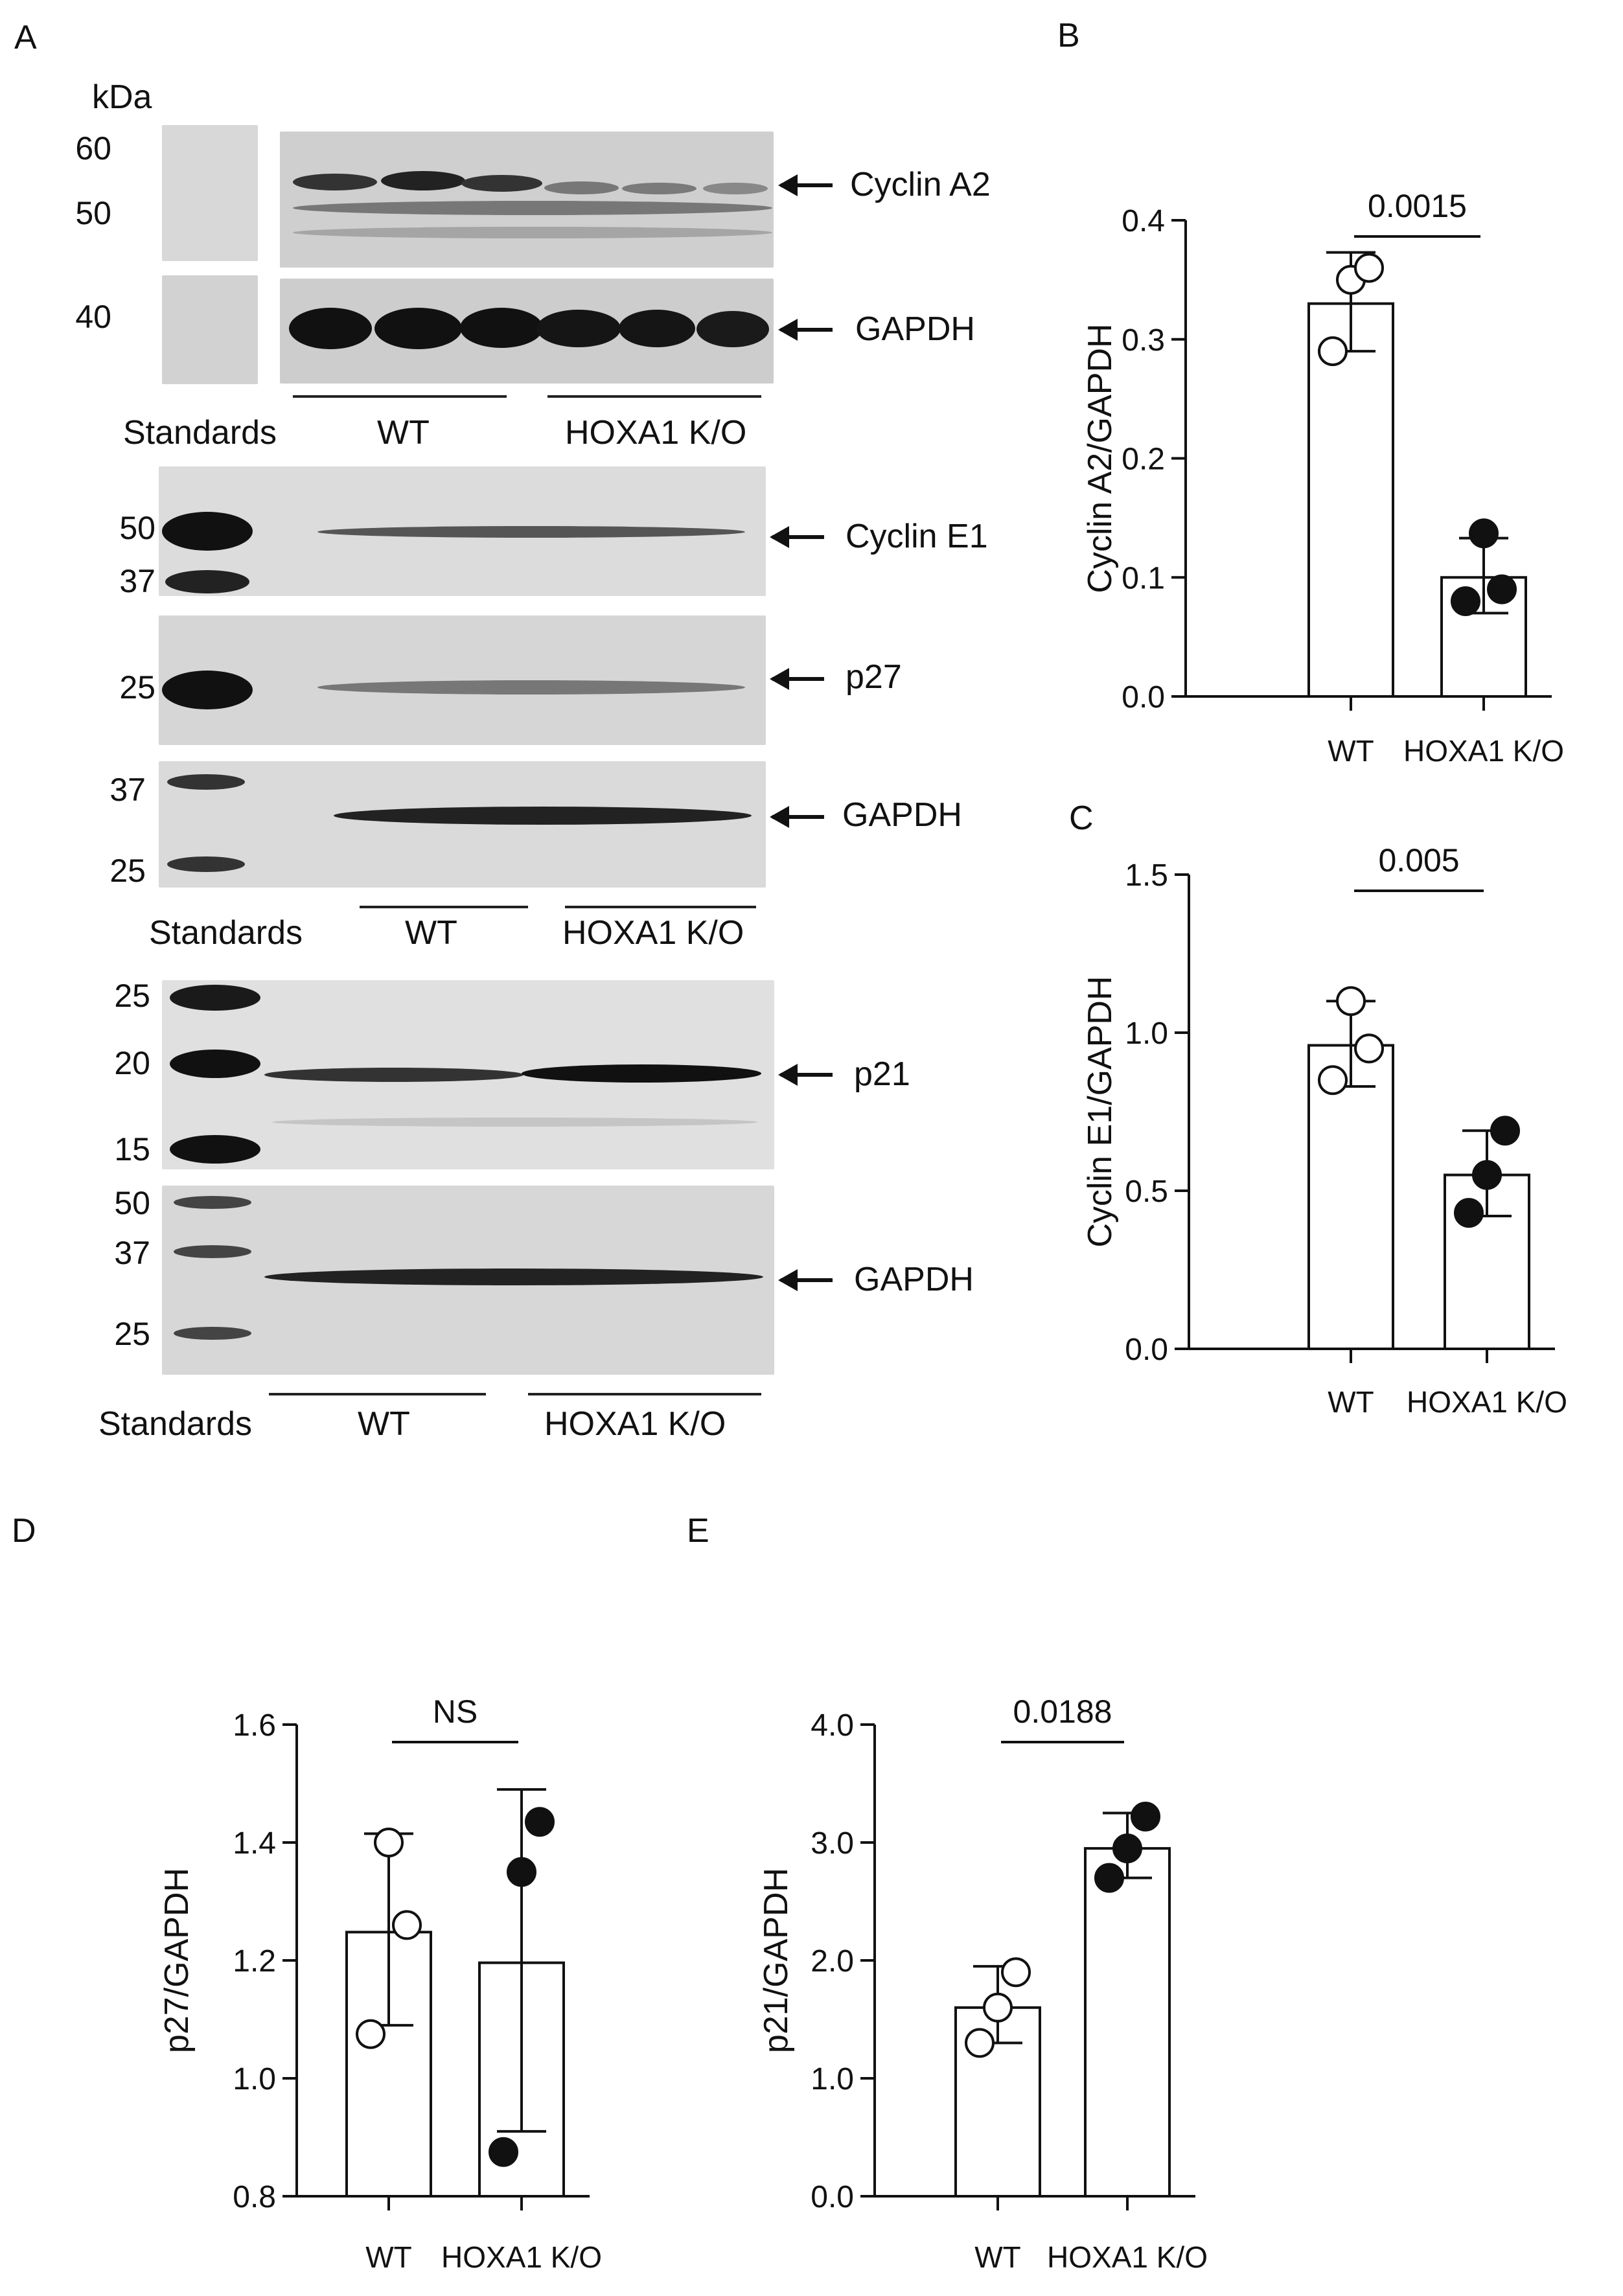 The image size is (1623, 2296). What do you see at coordinates (902, 815) in the screenshot?
I see `protein-label-gapdh: GAPDH` at bounding box center [902, 815].